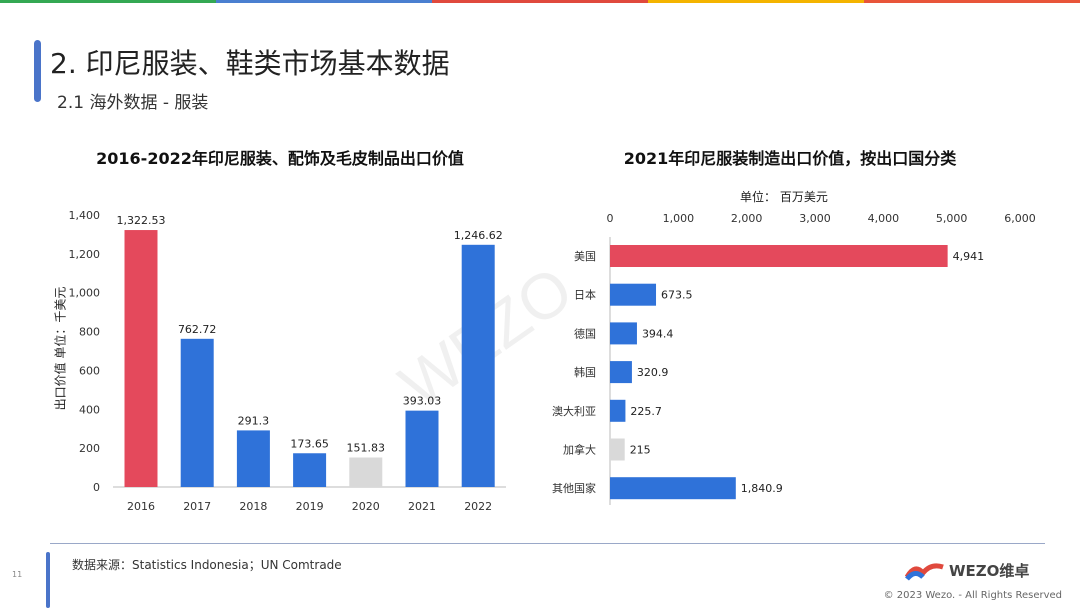 The image size is (1080, 608). What do you see at coordinates (1020, 218) in the screenshot?
I see `x-tick-label: 6,000` at bounding box center [1020, 218].